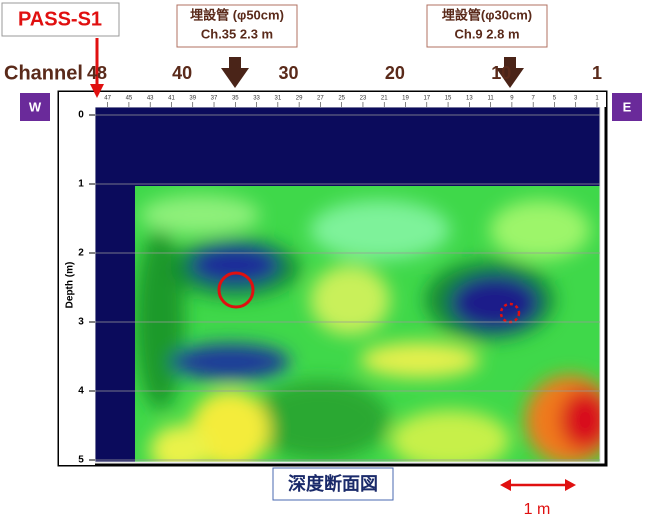  What do you see at coordinates (320, 99) in the screenshot?
I see `minor-tick-label: 27` at bounding box center [320, 99].